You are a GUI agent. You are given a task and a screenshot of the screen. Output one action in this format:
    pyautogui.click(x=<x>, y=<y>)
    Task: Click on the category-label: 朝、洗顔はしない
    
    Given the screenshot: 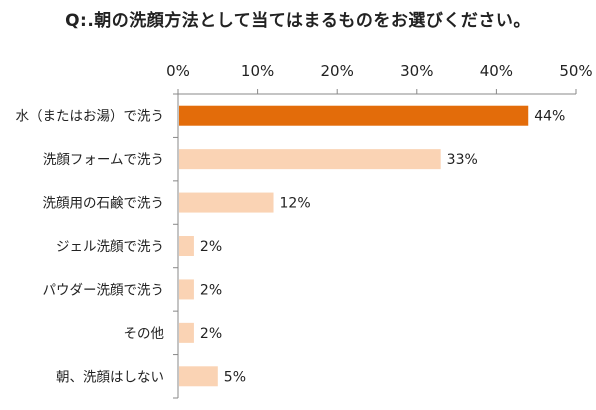 What is the action you would take?
    pyautogui.click(x=110, y=377)
    